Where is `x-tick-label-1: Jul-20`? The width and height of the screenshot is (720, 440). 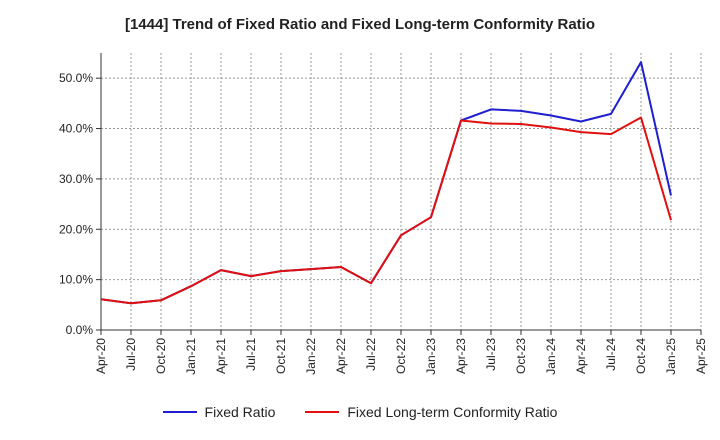
x-tick-label-1: Jul-20 is located at coordinates (131, 354).